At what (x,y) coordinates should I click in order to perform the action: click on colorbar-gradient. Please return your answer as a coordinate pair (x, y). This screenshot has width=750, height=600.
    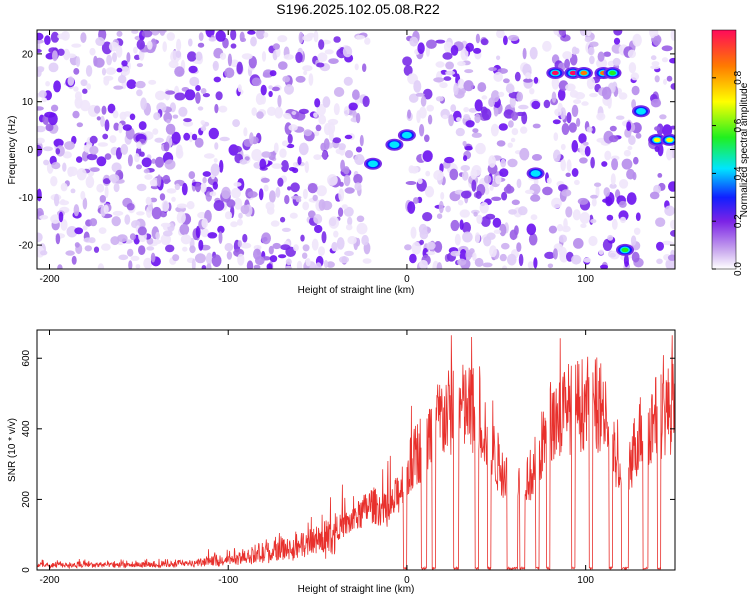
    Looking at the image, I should click on (724, 149).